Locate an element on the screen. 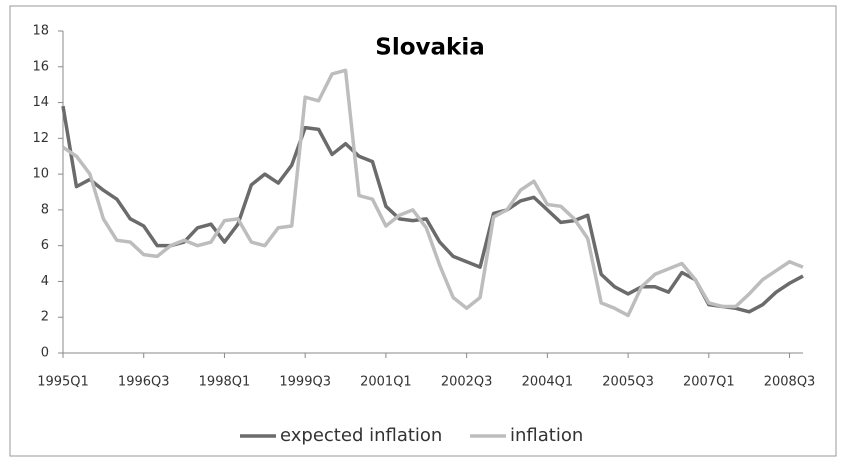 This screenshot has height=466, width=846. y-tick-label: 6 is located at coordinates (45, 245).